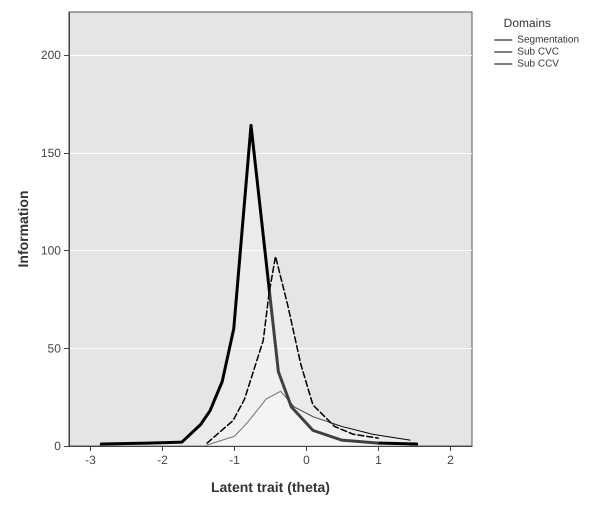 The image size is (594, 512). I want to click on x-axis-title: Latent trait (theta), so click(270, 487).